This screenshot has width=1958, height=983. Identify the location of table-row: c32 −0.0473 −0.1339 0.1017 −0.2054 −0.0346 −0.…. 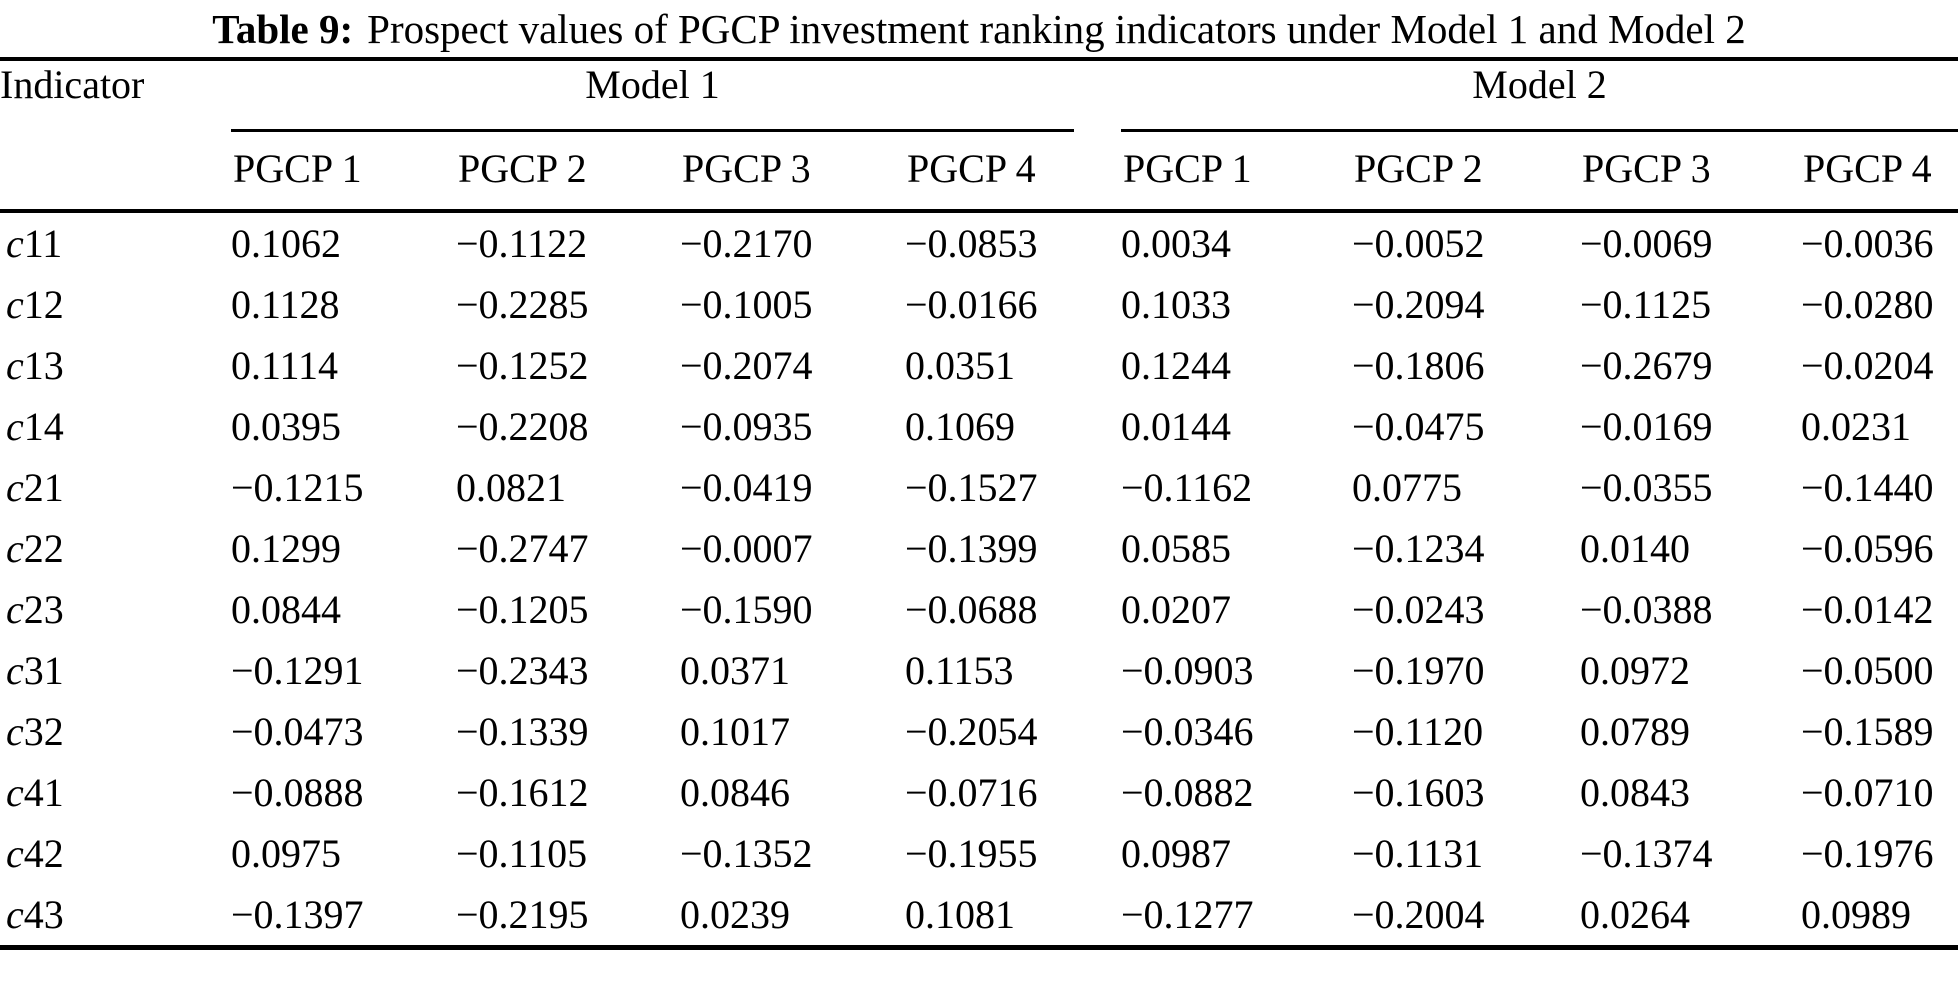
(979, 731).